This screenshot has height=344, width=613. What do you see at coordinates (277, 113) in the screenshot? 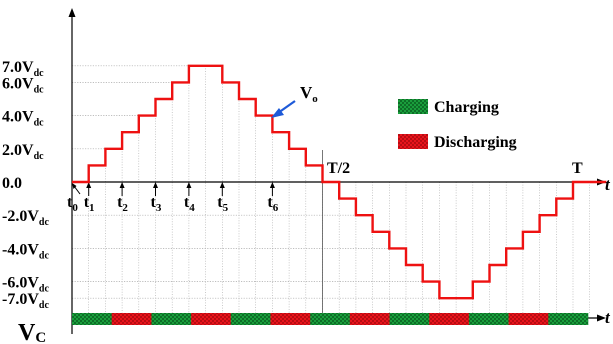
I see `vo-arrow-head` at bounding box center [277, 113].